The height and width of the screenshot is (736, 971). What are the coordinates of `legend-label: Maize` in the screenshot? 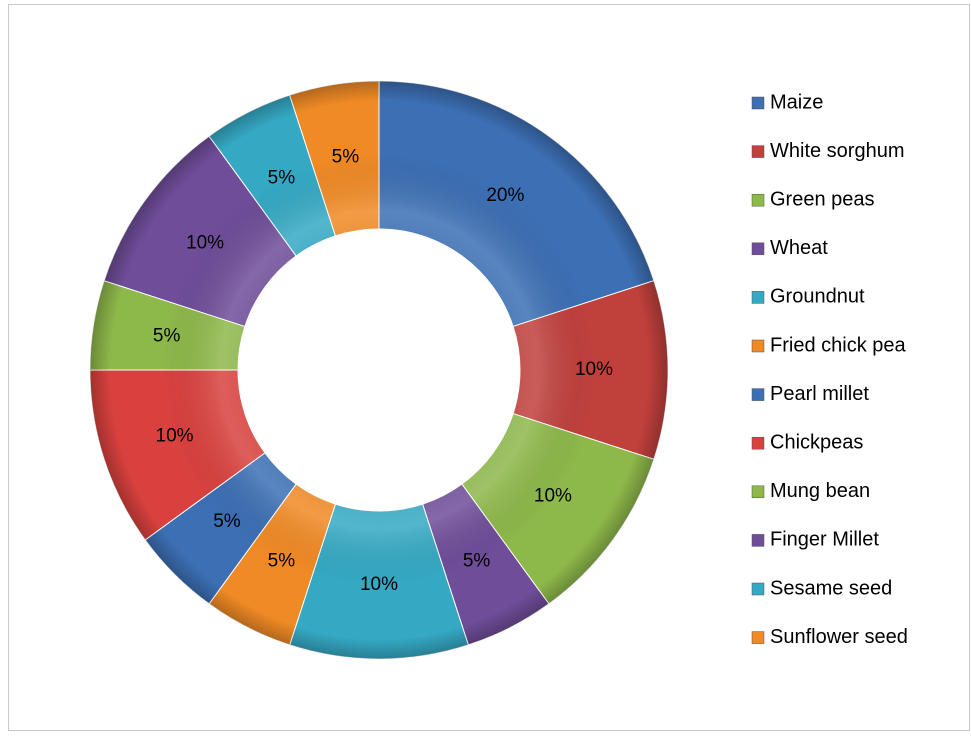 It's located at (796, 102).